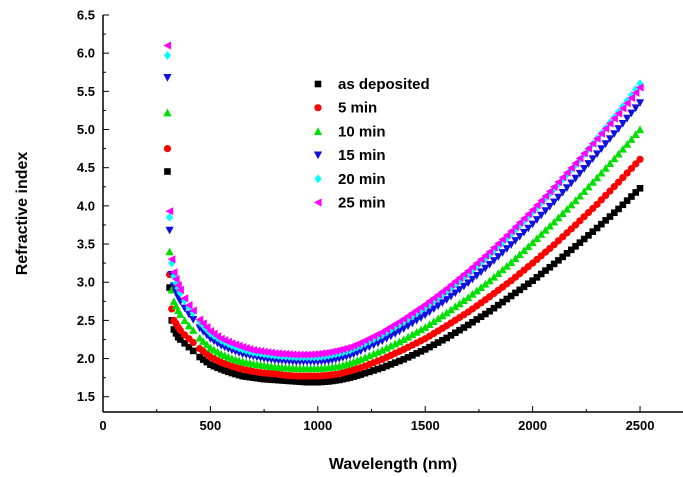 The image size is (683, 477). What do you see at coordinates (318, 155) in the screenshot?
I see `legend-marker` at bounding box center [318, 155].